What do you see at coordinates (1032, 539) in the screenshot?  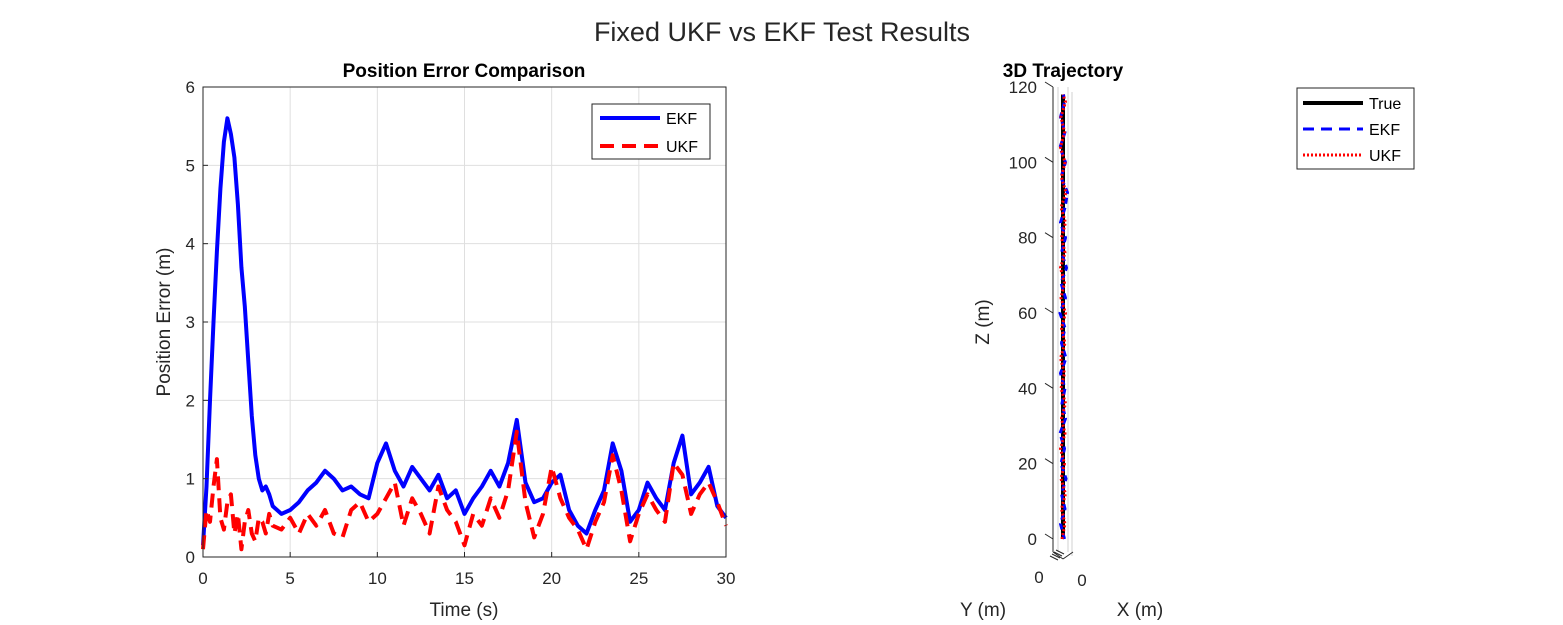 I see `z-tick-label-0: 0` at bounding box center [1032, 539].